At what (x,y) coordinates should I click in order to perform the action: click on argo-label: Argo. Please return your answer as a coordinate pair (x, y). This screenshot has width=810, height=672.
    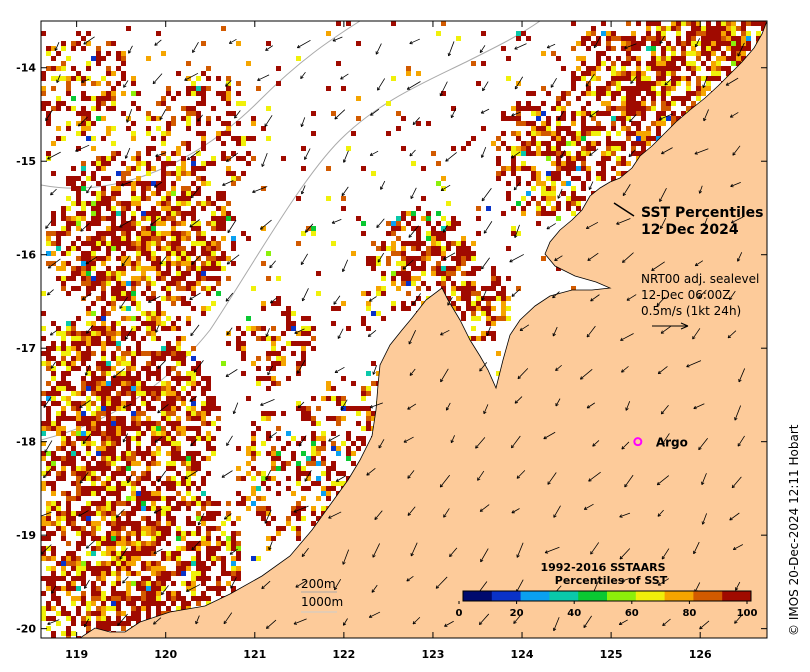
    Looking at the image, I should click on (672, 443).